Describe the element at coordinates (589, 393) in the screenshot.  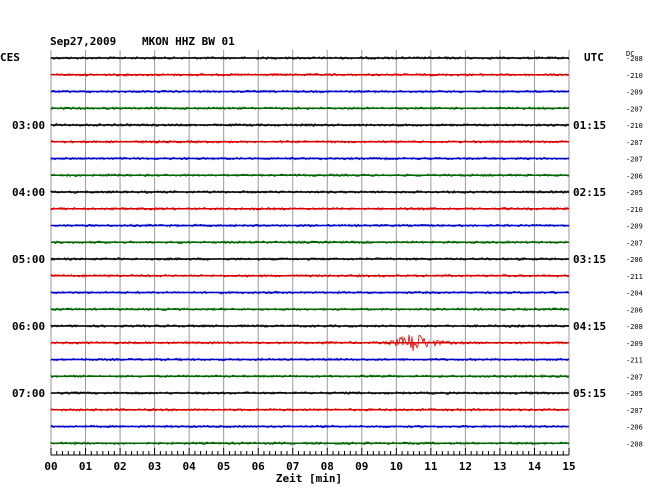
I see `utc-time-label: 05:15` at that location.